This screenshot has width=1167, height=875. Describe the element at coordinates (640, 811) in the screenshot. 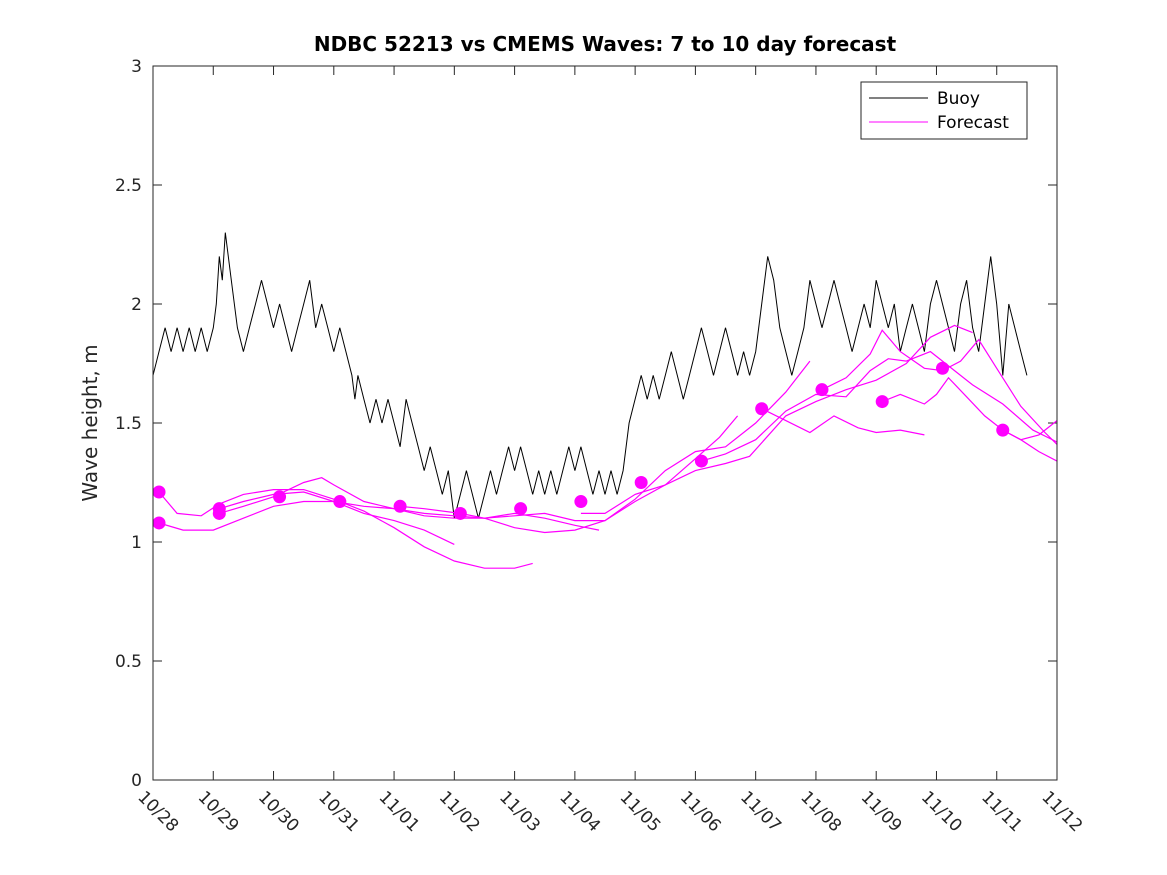

I see `x-tick-label: 11/05` at that location.